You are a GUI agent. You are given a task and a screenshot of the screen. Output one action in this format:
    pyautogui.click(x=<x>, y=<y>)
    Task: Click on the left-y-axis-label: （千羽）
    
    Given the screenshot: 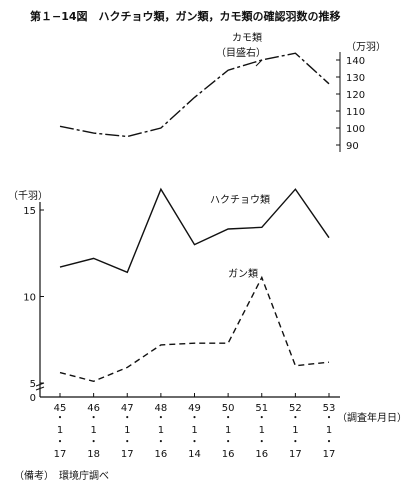 What is the action you would take?
    pyautogui.click(x=28, y=196)
    